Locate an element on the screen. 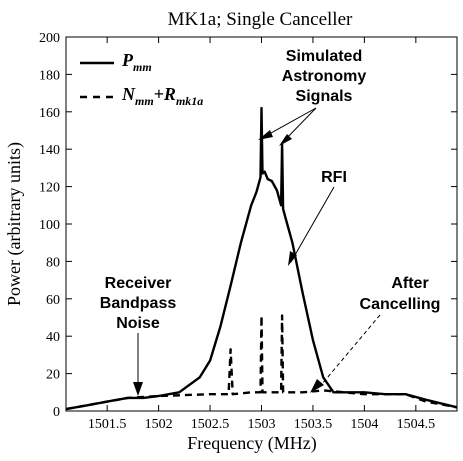 Image resolution: width=463 pixels, height=461 pixels. annotation-astronomy-line-3: Signals is located at coordinates (324, 96).